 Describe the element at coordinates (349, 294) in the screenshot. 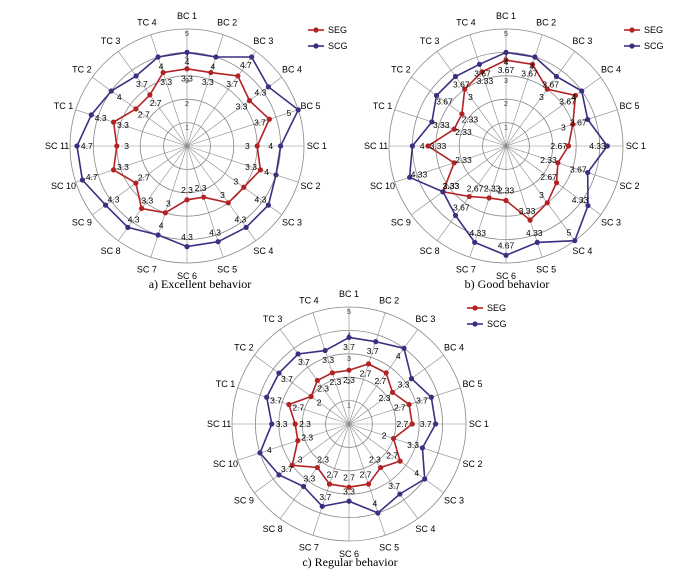

I see `axis-label: BC 1` at that location.